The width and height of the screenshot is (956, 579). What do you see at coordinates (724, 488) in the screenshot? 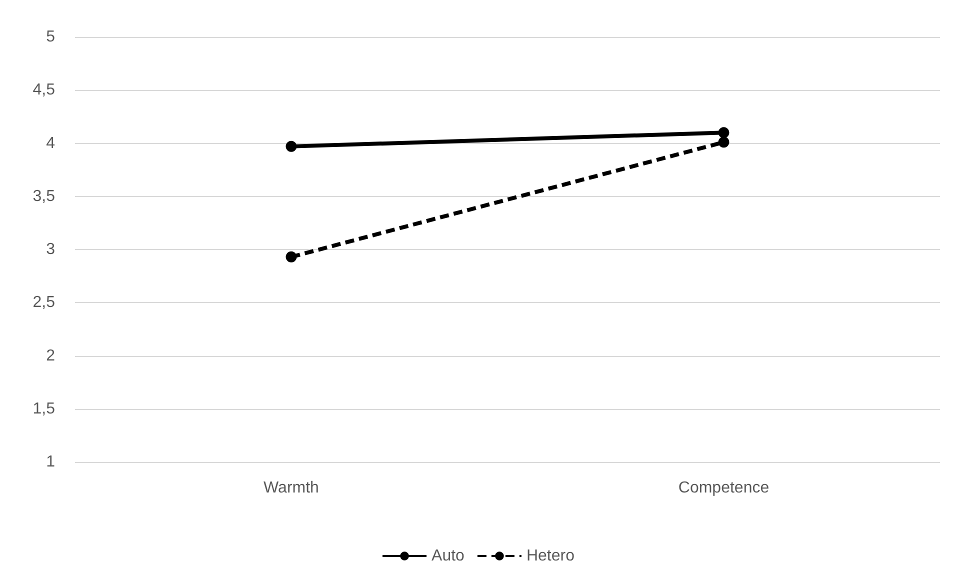
I see `x-tick-label: Competence` at bounding box center [724, 488].